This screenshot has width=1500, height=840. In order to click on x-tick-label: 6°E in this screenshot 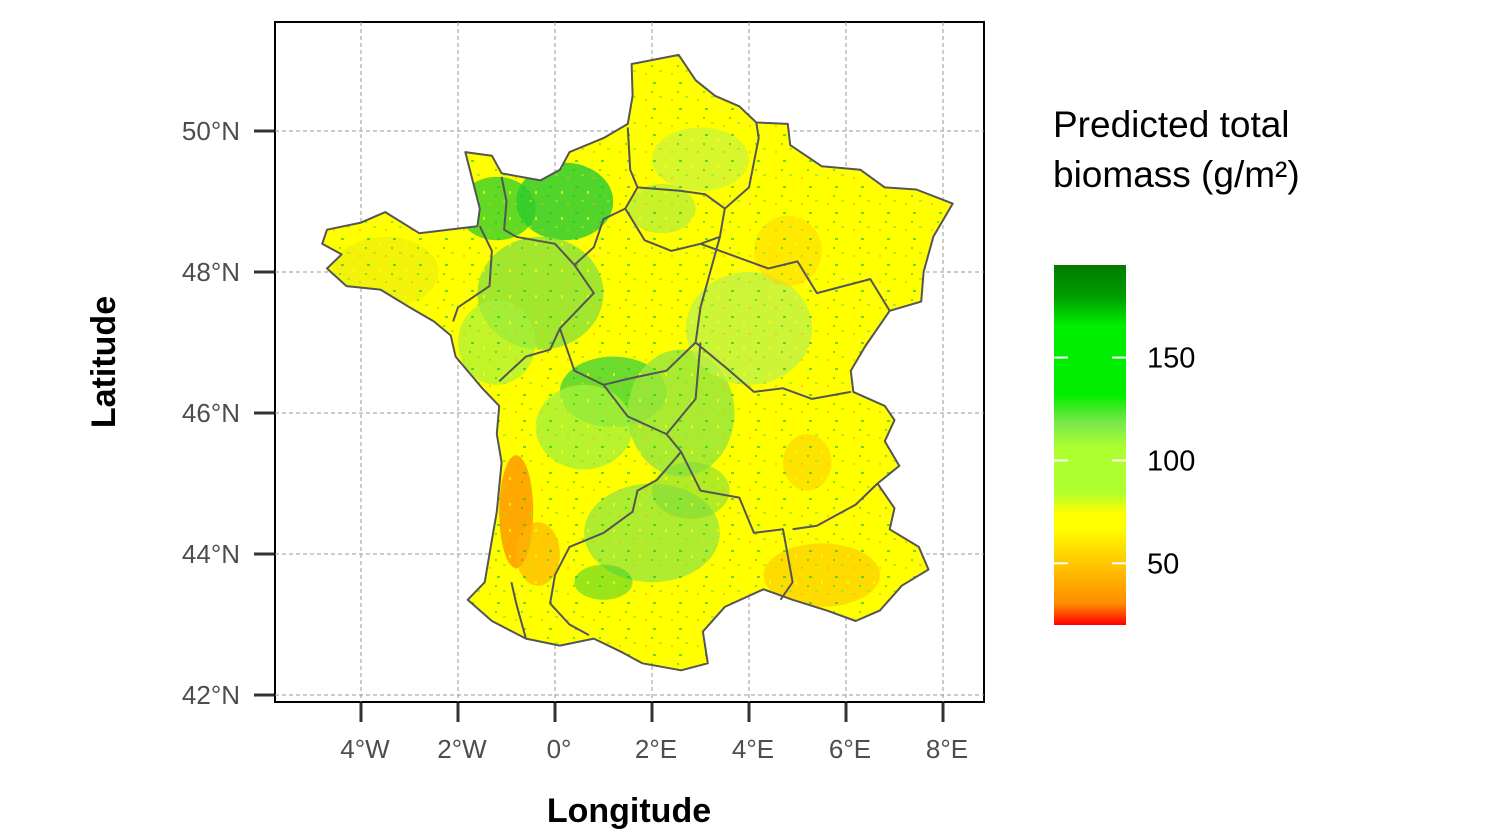, I will do `click(850, 749)`.